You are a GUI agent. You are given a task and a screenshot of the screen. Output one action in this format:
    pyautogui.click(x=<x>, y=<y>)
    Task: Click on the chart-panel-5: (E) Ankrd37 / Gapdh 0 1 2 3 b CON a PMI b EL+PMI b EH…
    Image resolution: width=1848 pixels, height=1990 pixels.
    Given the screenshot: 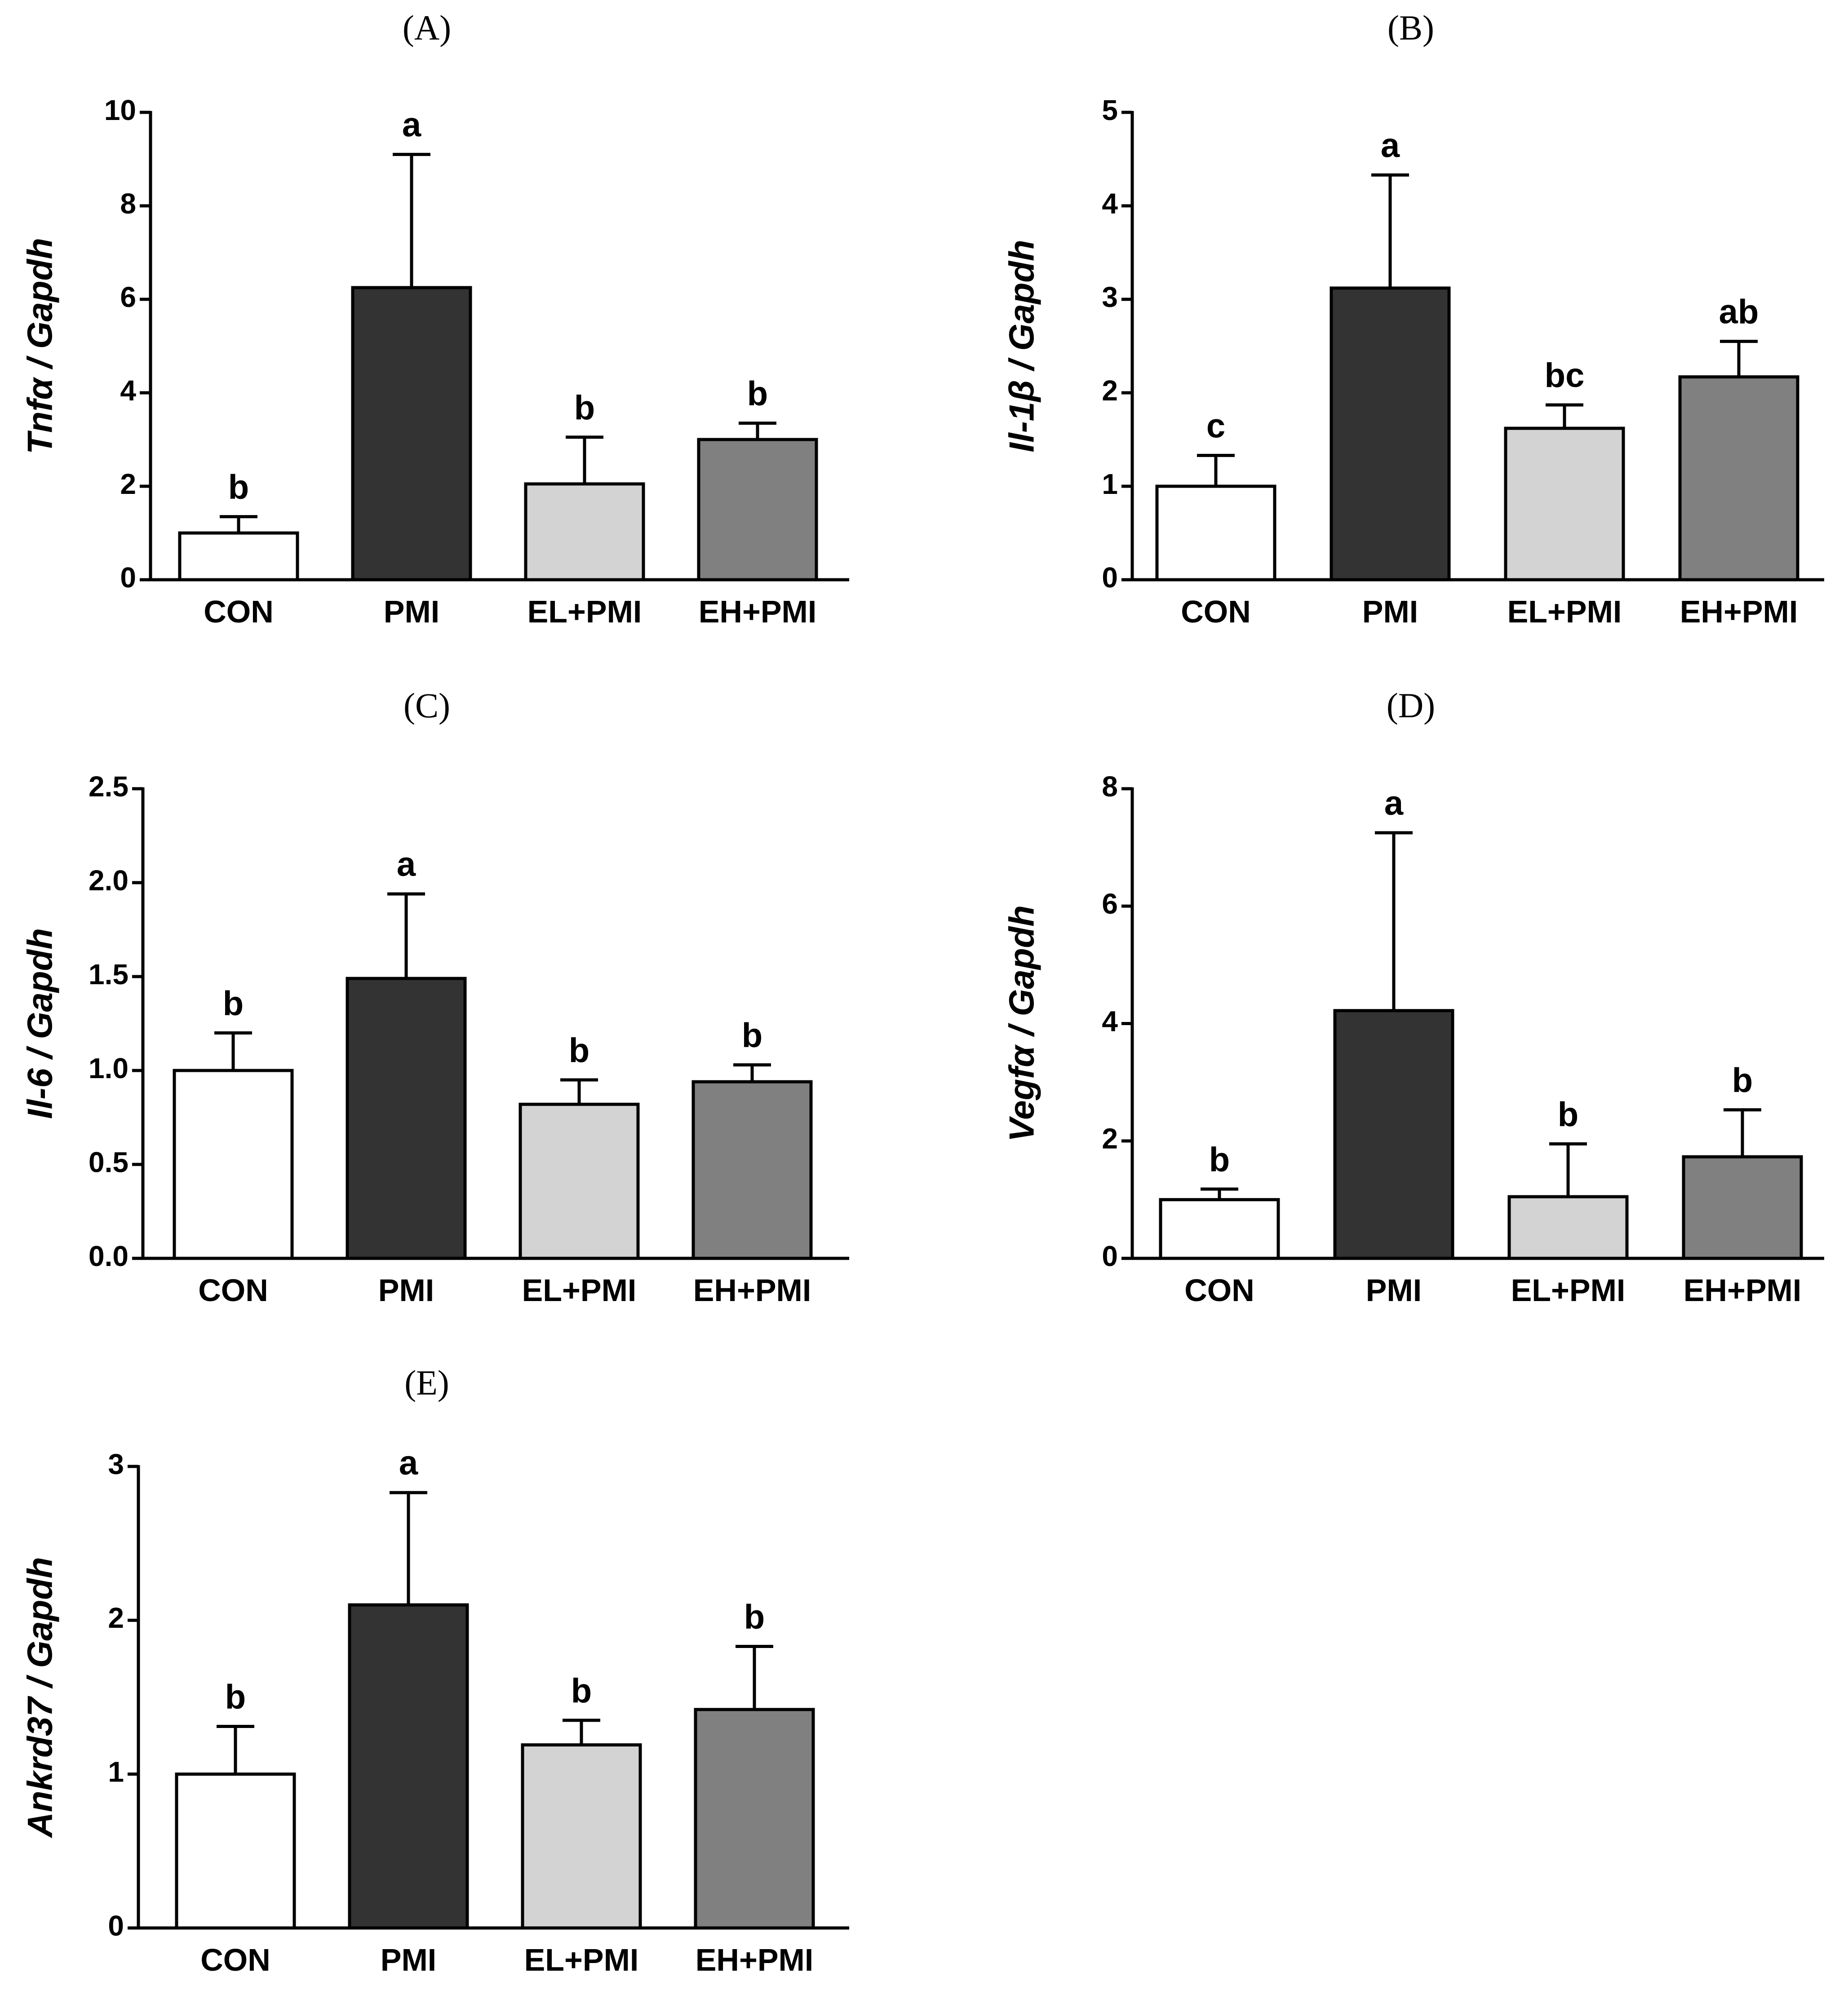 What is the action you would take?
    pyautogui.click(x=434, y=1670)
    